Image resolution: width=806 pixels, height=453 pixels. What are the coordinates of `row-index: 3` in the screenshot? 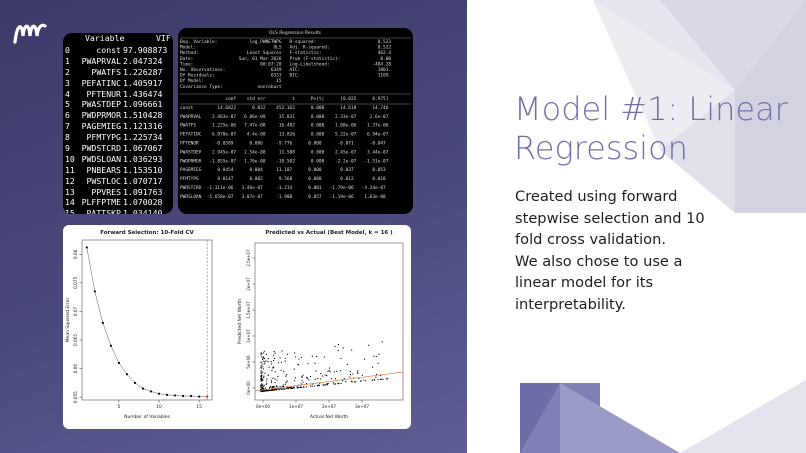 It's located at (67, 82).